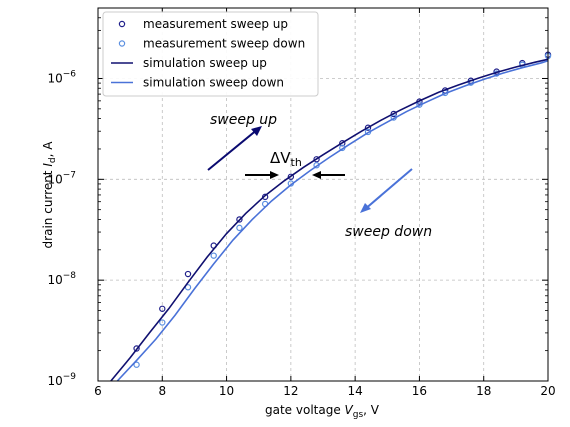 Image resolution: width=570 pixels, height=427 pixels. I want to click on sweep-up-label: sweep up, so click(243, 120).